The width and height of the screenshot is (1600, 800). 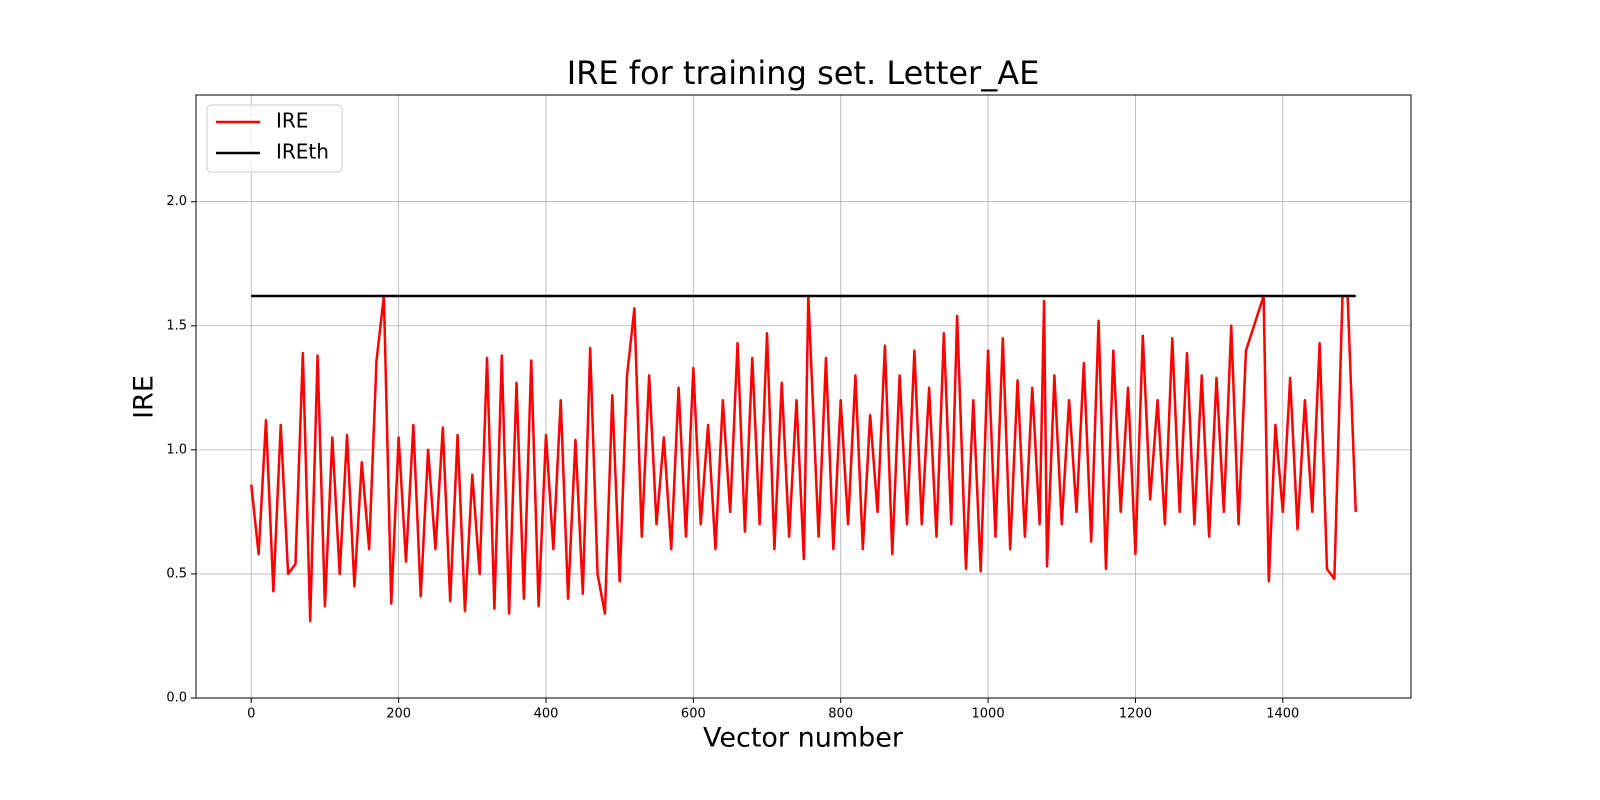 I want to click on y-tick-label: 1.5, so click(x=176, y=325).